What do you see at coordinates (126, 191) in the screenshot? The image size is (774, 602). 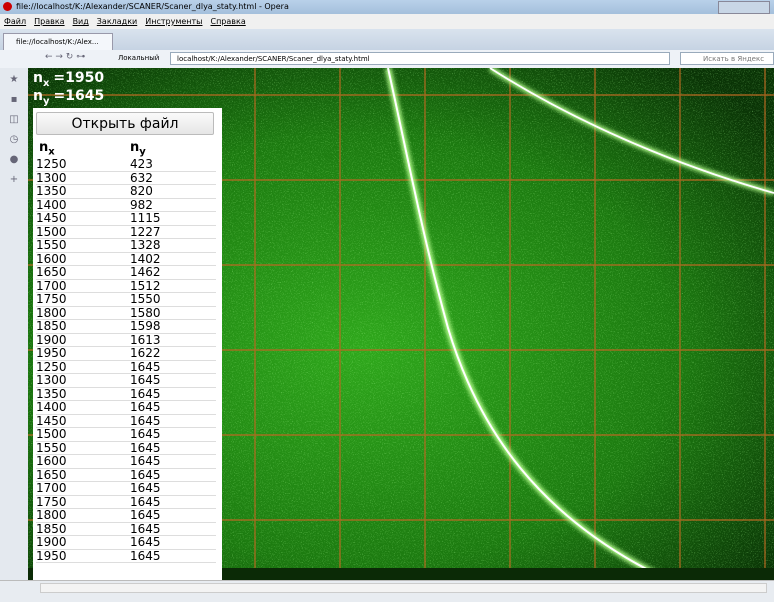 I see `table-row: 1350 820` at bounding box center [126, 191].